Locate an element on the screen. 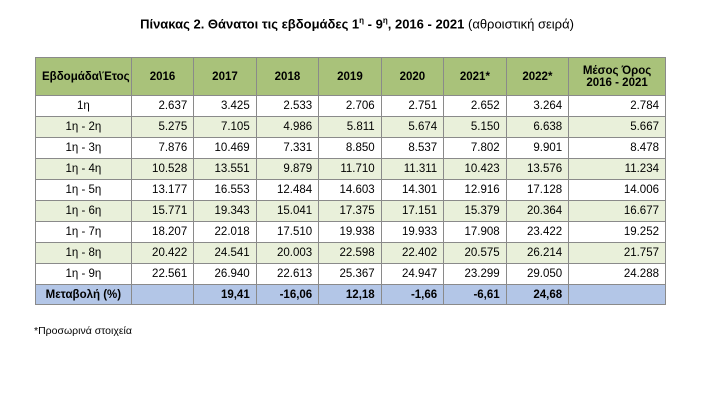 This screenshot has width=714, height=417. header-cell: 2018 is located at coordinates (287, 76).